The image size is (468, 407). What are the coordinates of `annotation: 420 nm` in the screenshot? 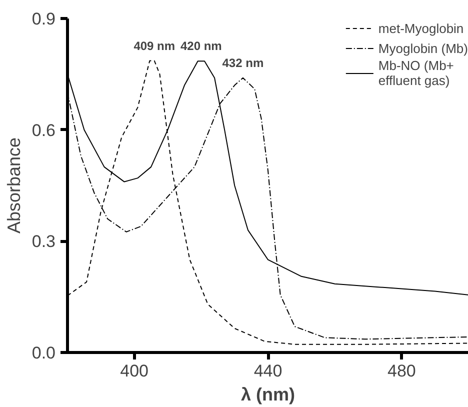 It's located at (201, 46).